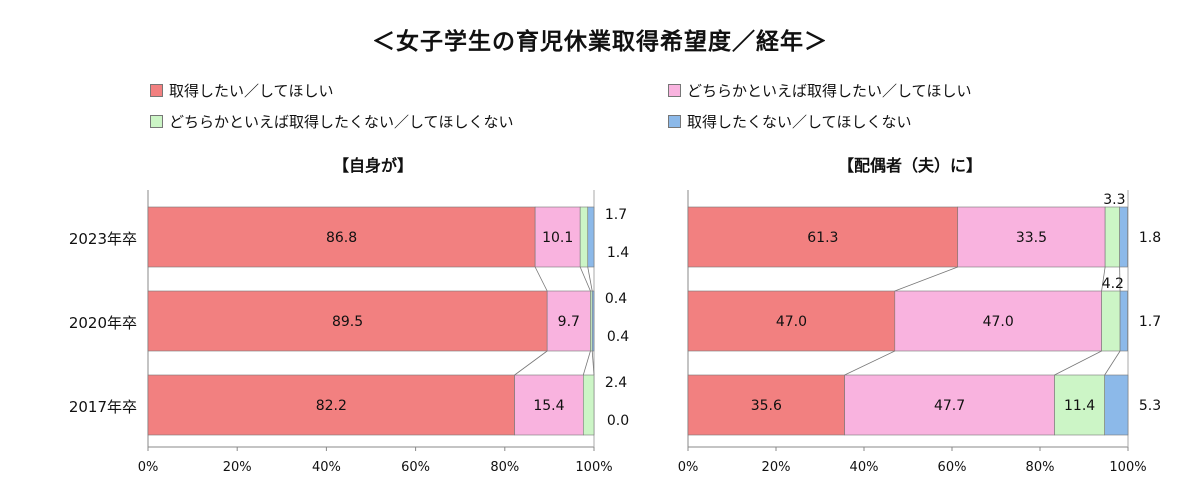 This screenshot has height=500, width=1200. Describe the element at coordinates (1113, 284) in the screenshot. I see `data-label-1-1-2: 4.2` at that location.